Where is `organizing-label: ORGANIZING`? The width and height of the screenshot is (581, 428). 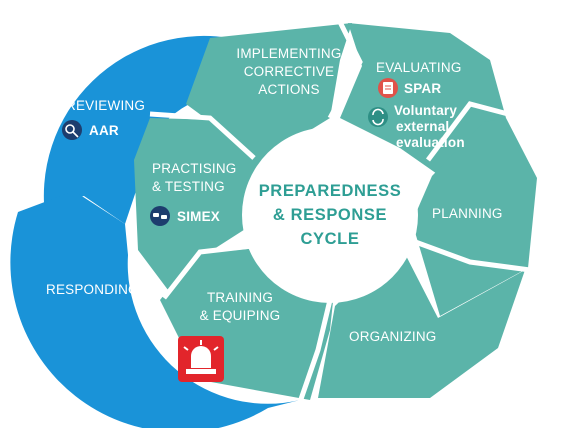
organizing-label: ORGANIZING is located at coordinates (393, 336).